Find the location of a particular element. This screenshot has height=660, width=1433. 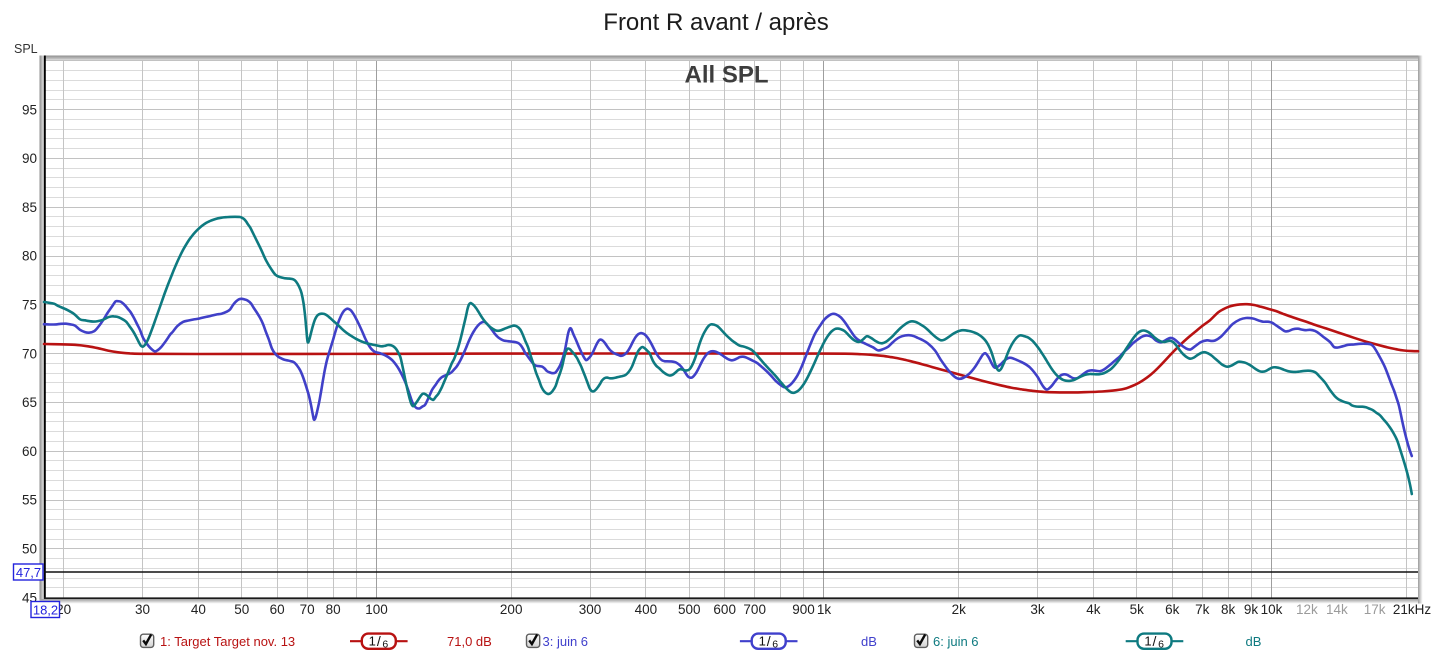

svg-text: 6k is located at coordinates (1172, 609).